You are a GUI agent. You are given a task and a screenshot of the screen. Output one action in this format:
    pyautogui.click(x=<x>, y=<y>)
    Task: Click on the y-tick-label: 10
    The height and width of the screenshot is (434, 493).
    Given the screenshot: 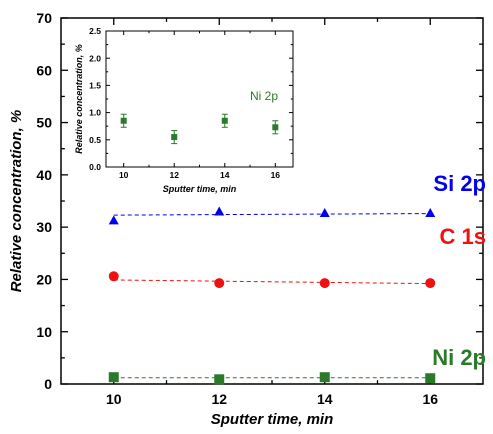 What is the action you would take?
    pyautogui.click(x=44, y=332)
    